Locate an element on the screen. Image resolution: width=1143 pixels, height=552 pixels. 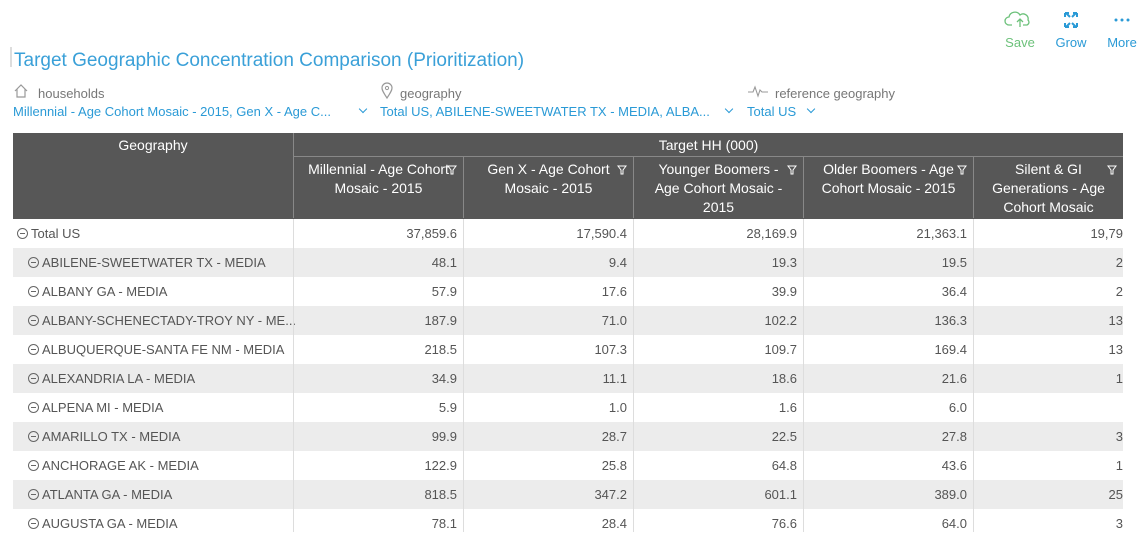
save-label: Save is located at coordinates (1020, 42).